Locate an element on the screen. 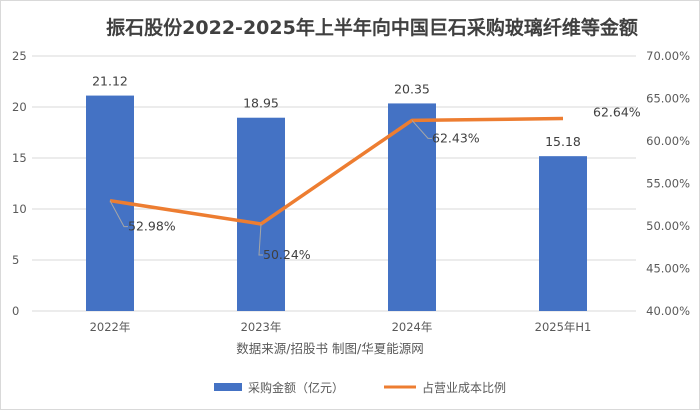 The height and width of the screenshot is (410, 700). left-tick-label: 0 is located at coordinates (15, 311).